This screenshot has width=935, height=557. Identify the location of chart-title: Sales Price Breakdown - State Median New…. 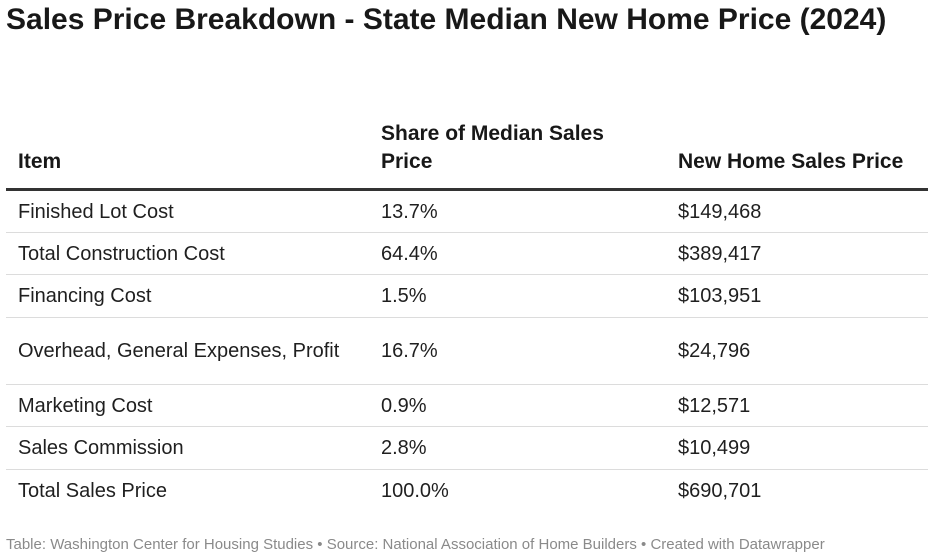
(446, 19).